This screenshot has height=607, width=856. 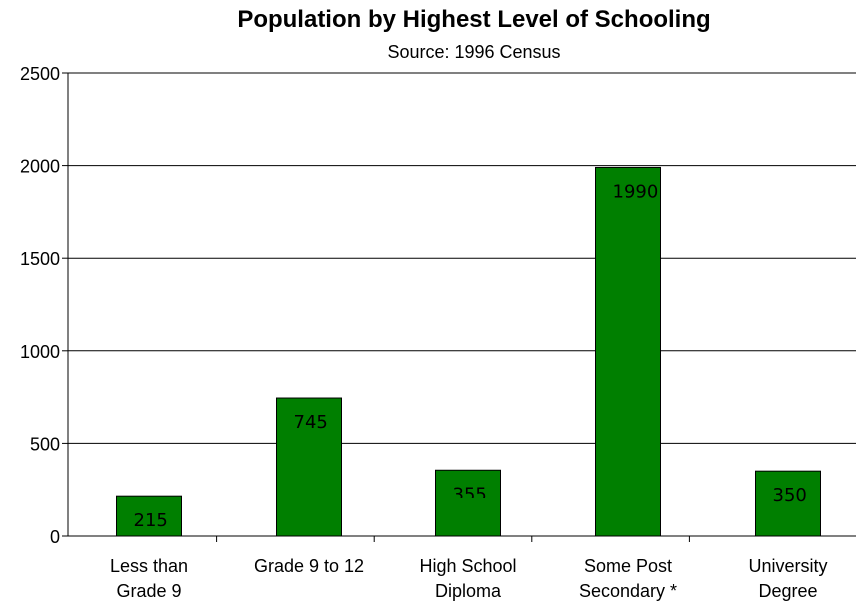 I want to click on category-label: Less than, so click(x=149, y=566).